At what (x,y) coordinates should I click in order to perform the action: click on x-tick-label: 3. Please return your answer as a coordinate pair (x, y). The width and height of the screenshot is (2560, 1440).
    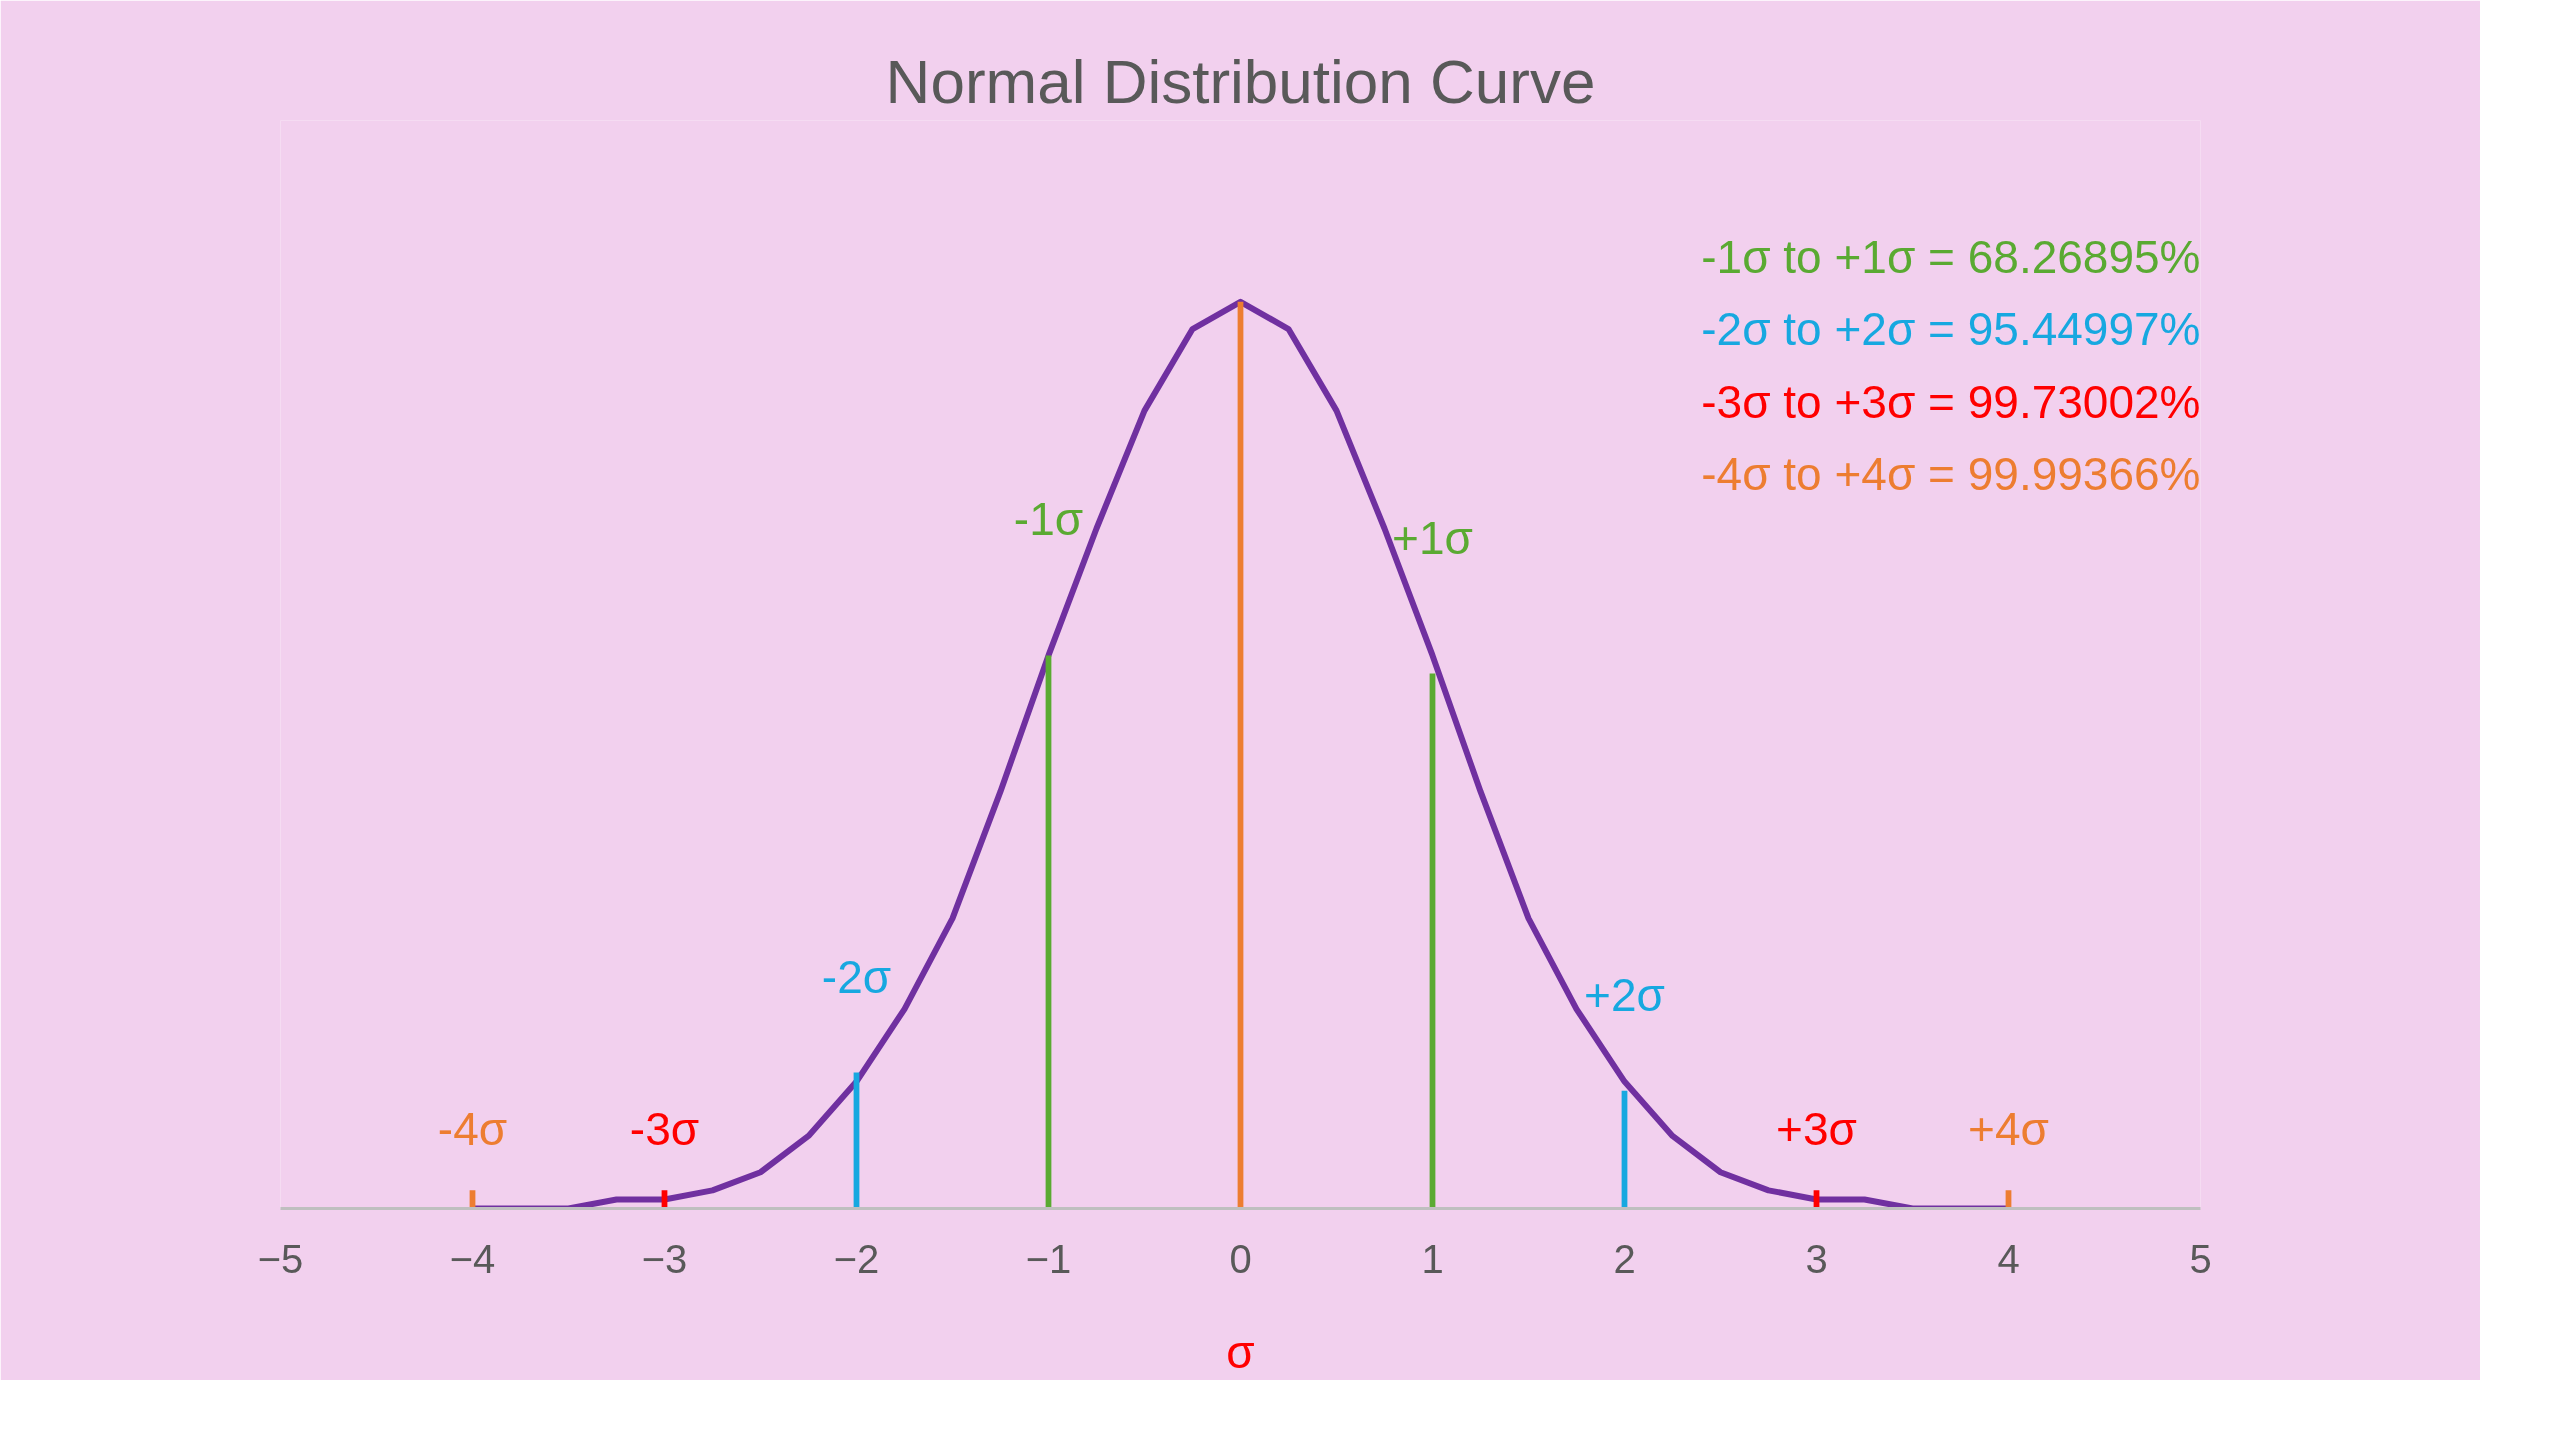
    Looking at the image, I should click on (1816, 1258).